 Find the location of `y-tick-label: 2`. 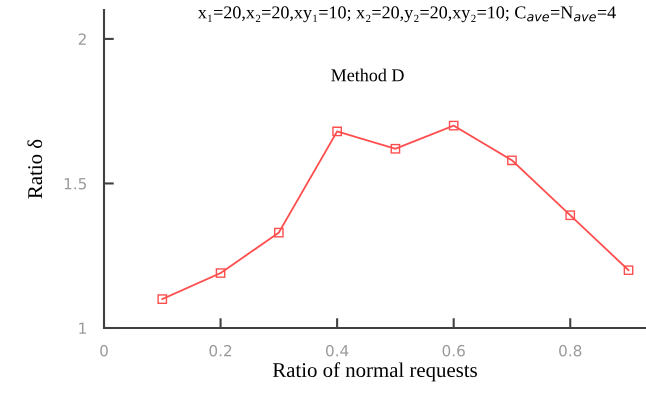

y-tick-label: 2 is located at coordinates (82, 39).